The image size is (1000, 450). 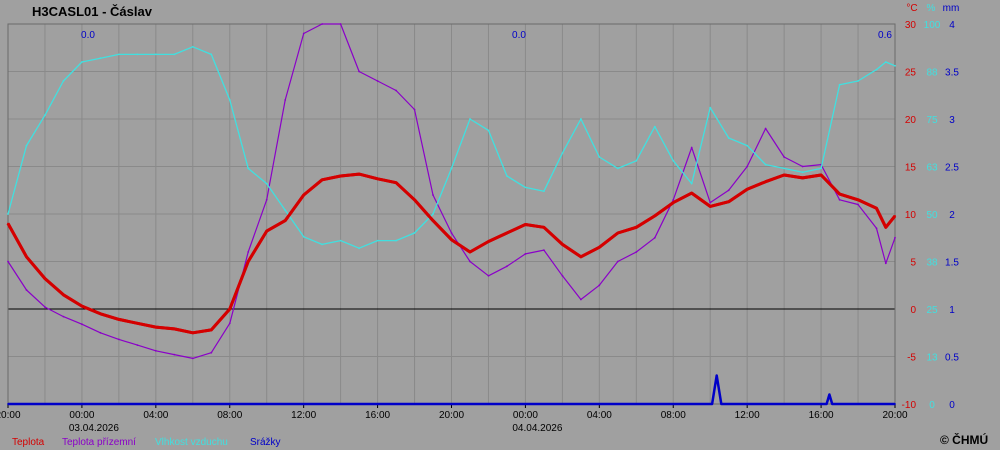 I want to click on precip-tick-label: 1, so click(x=952, y=310).